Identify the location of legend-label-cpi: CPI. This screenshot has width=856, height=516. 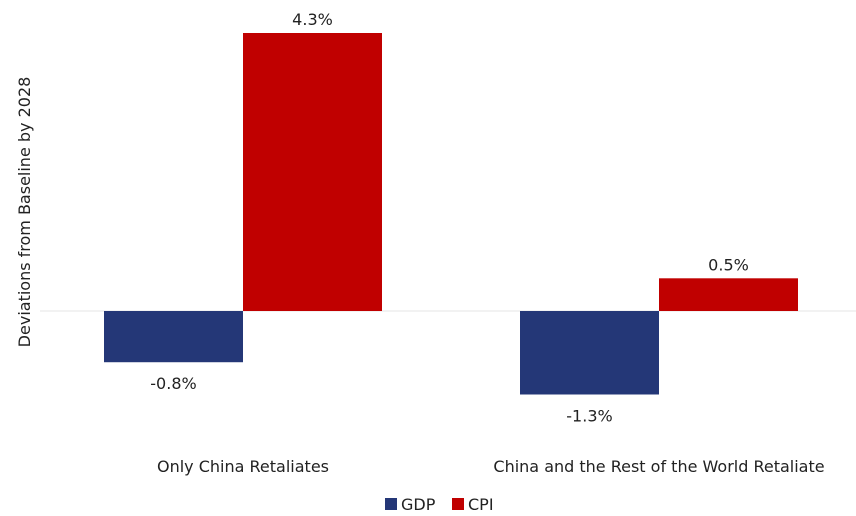
(481, 503).